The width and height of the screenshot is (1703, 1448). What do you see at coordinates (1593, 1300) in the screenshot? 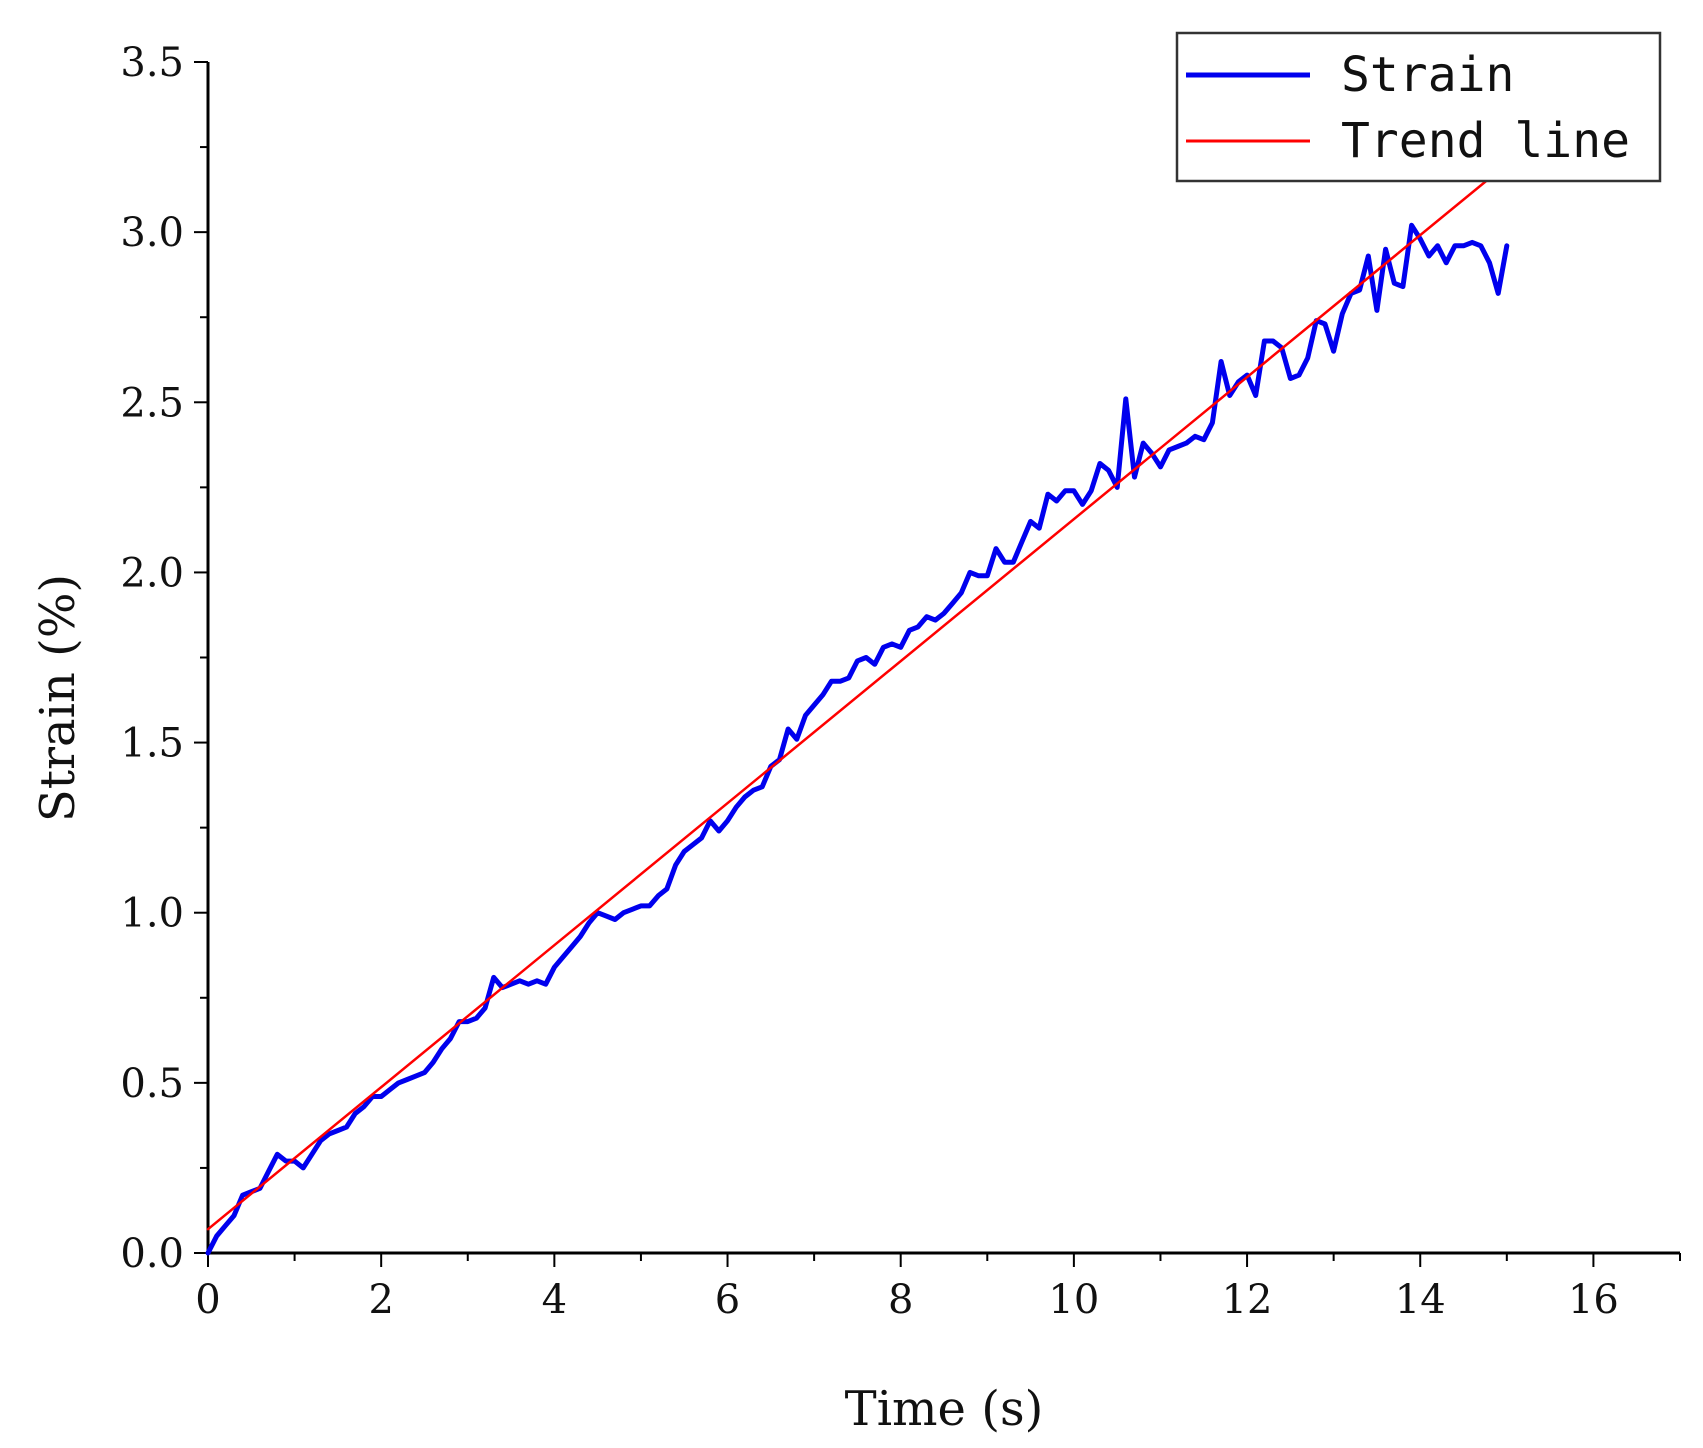
I see `x-tick-label: 16` at bounding box center [1593, 1300].